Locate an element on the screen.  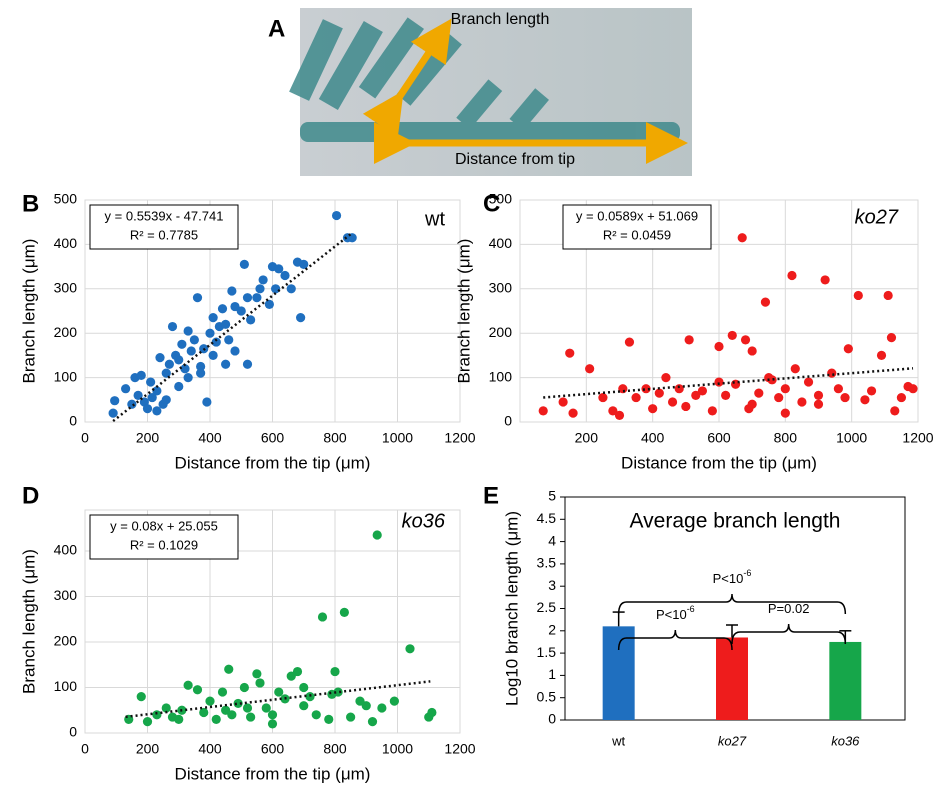
panel-label: D is located at coordinates (30, 495).